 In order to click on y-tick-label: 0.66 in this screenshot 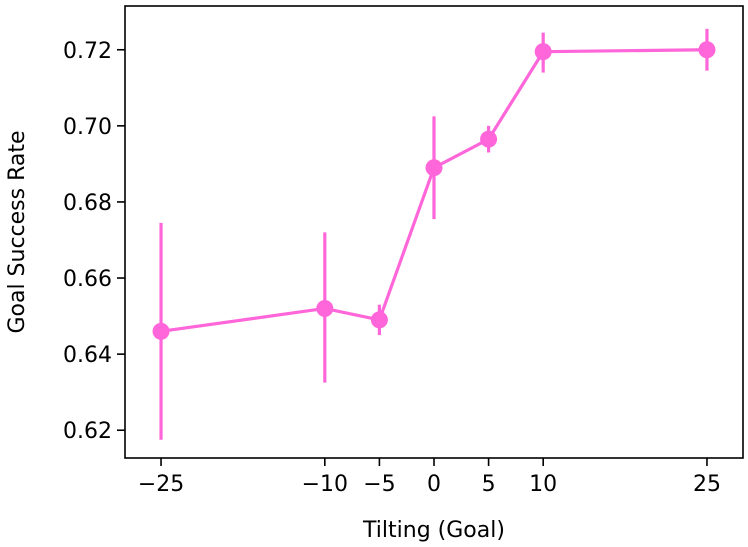, I will do `click(87, 279)`.